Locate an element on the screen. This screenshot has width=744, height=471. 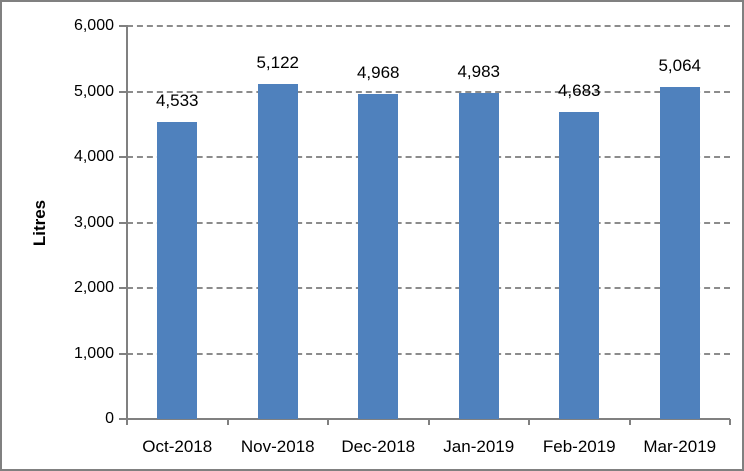
x-axis-category-label: Jan-2019 is located at coordinates (479, 446).